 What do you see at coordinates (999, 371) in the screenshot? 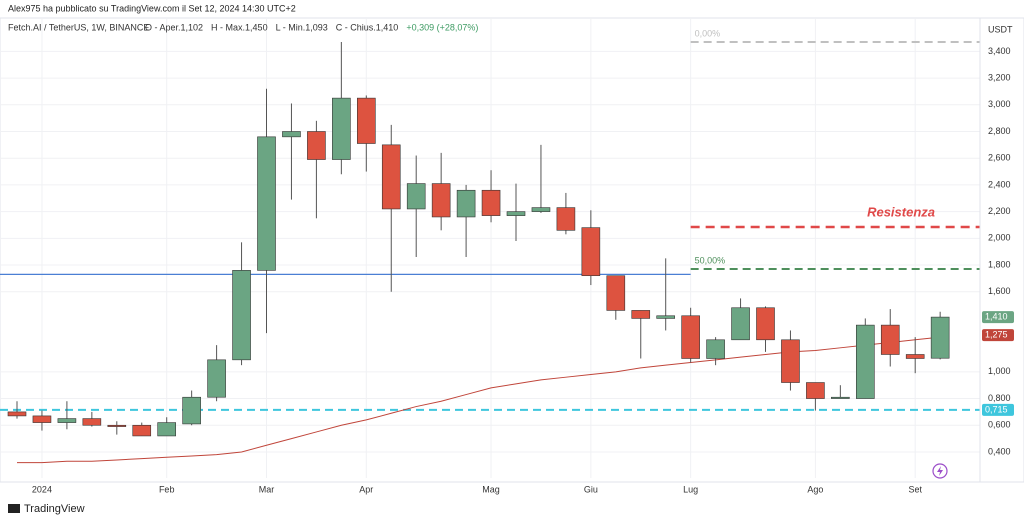
I see `y-tick-label: 1,000` at bounding box center [999, 371].